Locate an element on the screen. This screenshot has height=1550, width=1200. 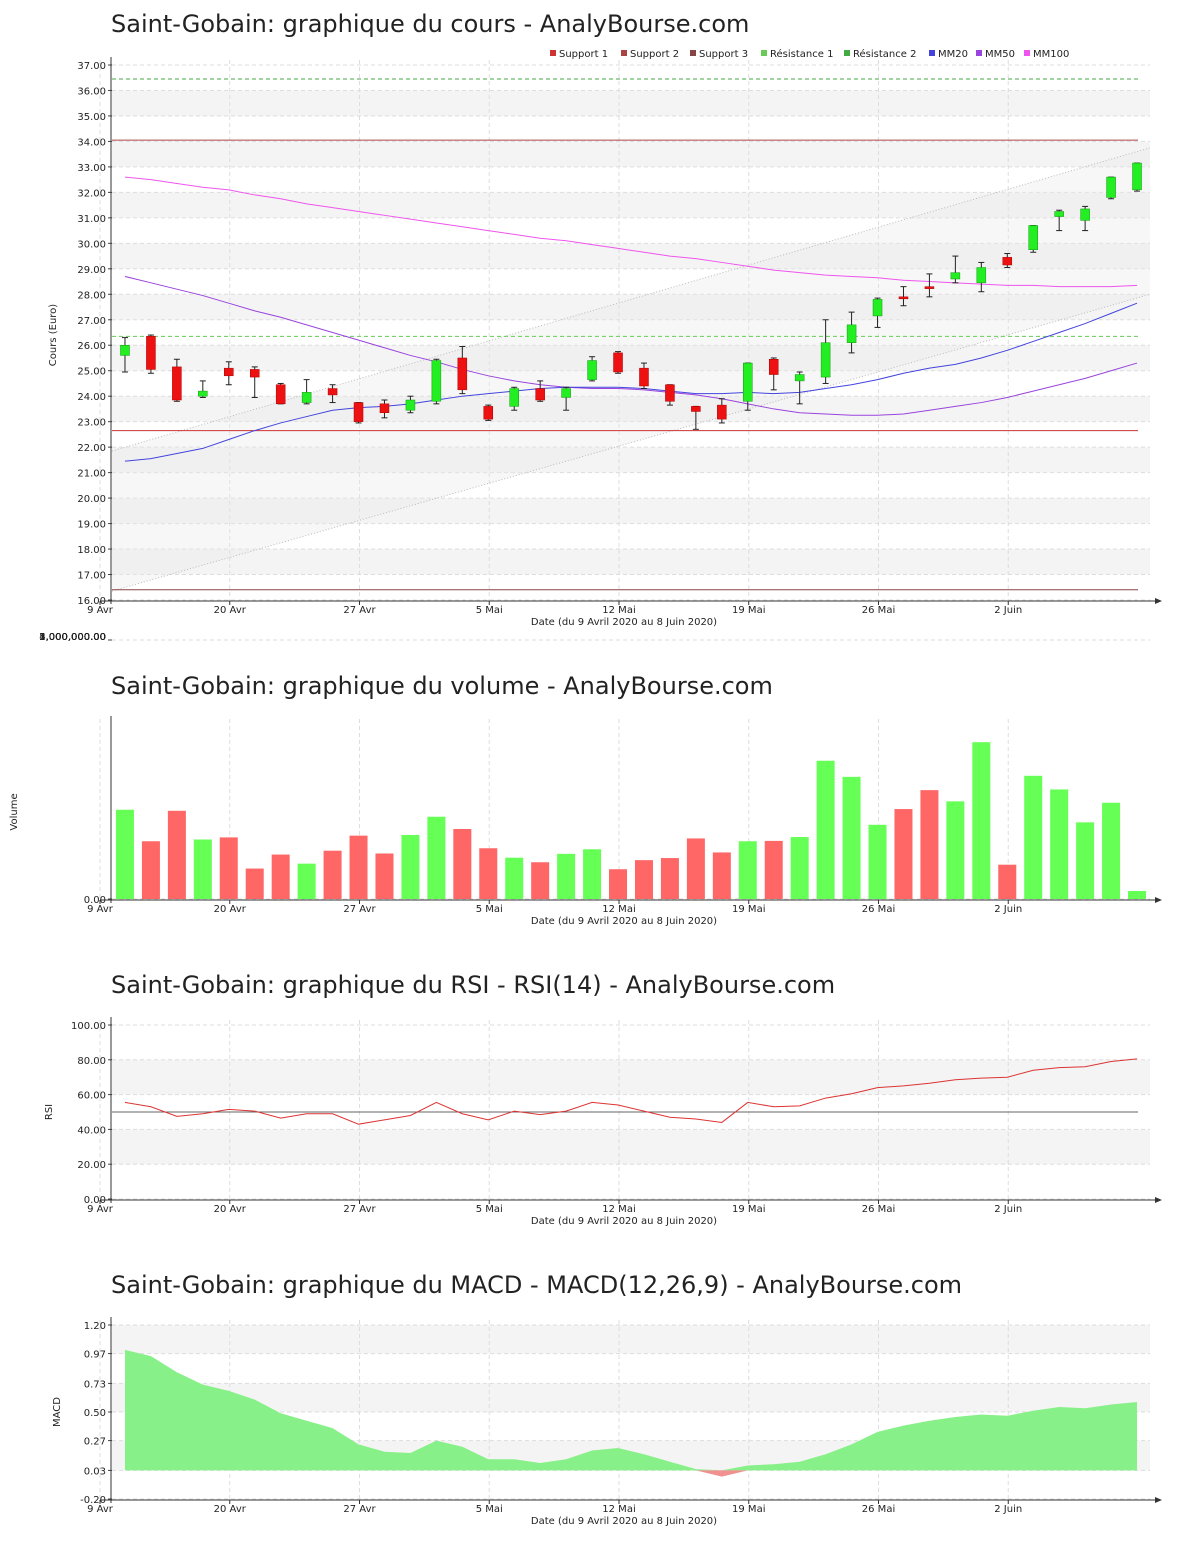
legend-label: Résistance 2 is located at coordinates (884, 54).